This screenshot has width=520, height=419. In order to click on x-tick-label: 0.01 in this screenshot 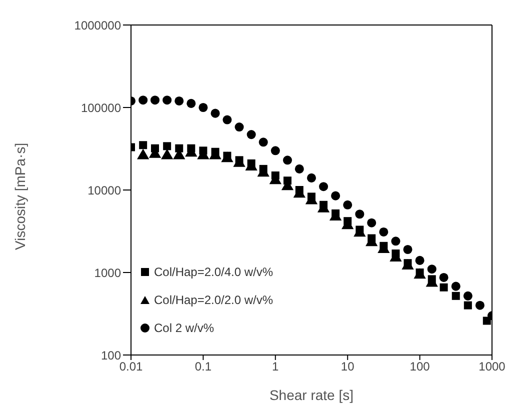, I will do `click(131, 367)`.